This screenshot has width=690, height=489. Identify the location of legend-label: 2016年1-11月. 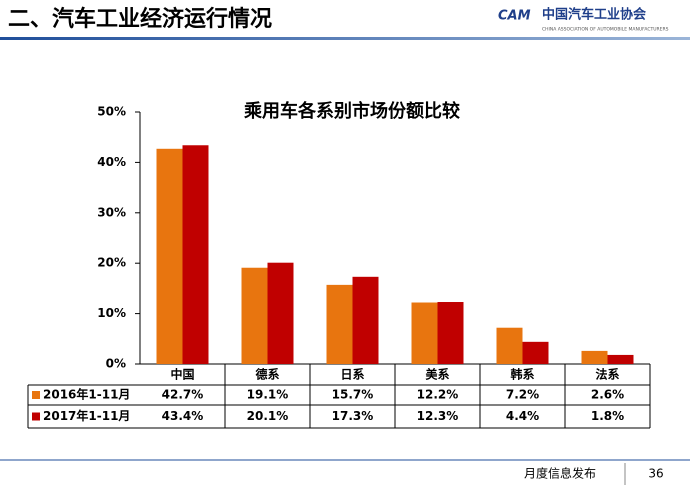
(86, 394).